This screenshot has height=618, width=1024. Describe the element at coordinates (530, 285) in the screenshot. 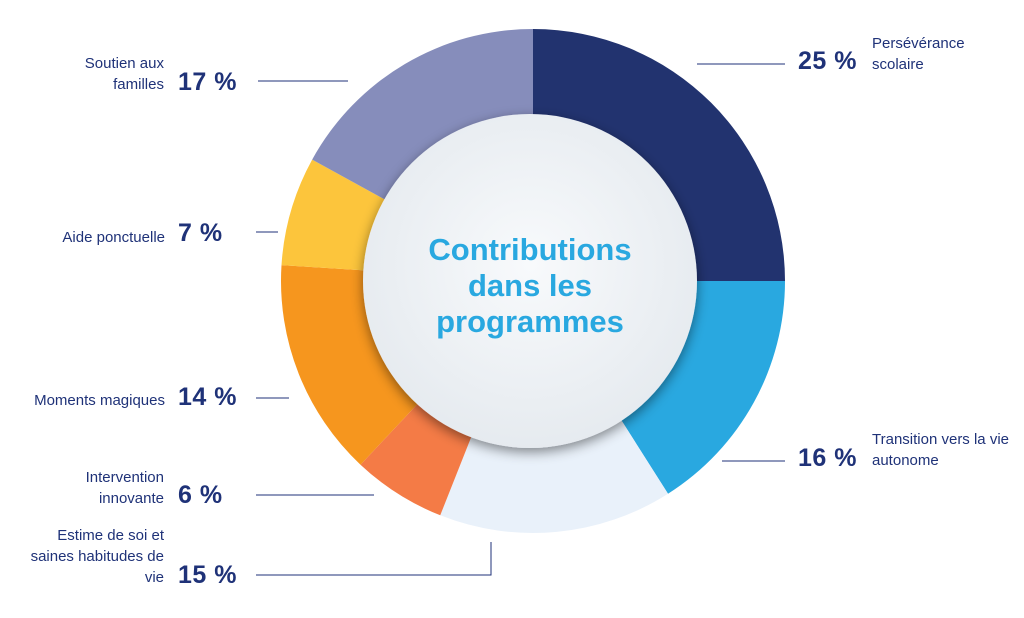

I see `chart-title: Contributions dans les programmes` at that location.